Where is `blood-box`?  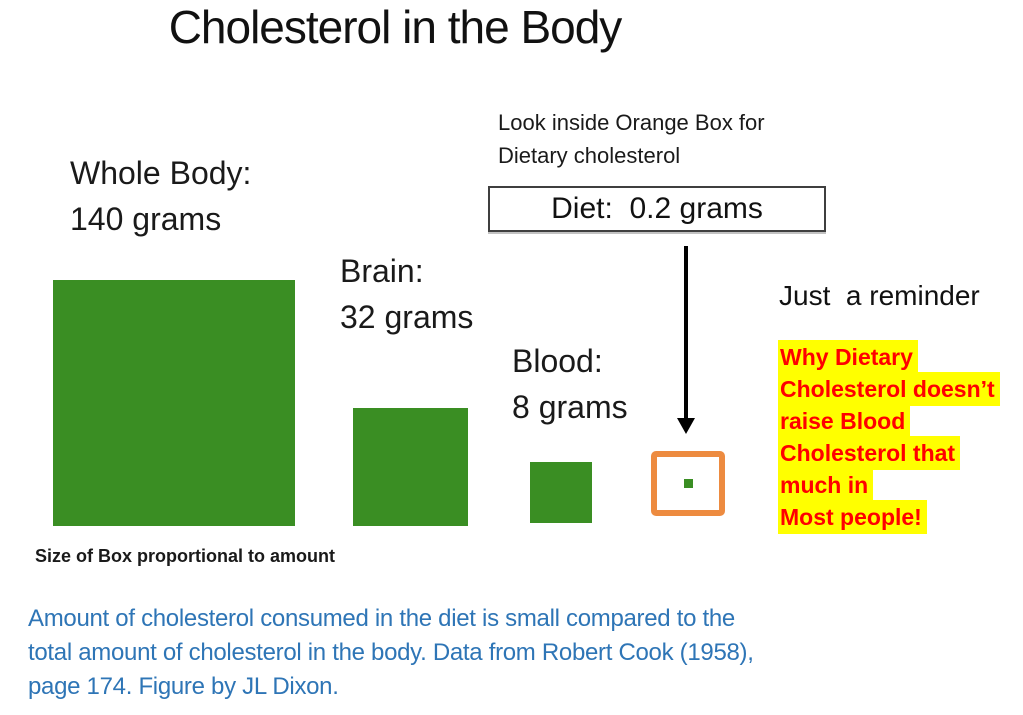
blood-box is located at coordinates (561, 492).